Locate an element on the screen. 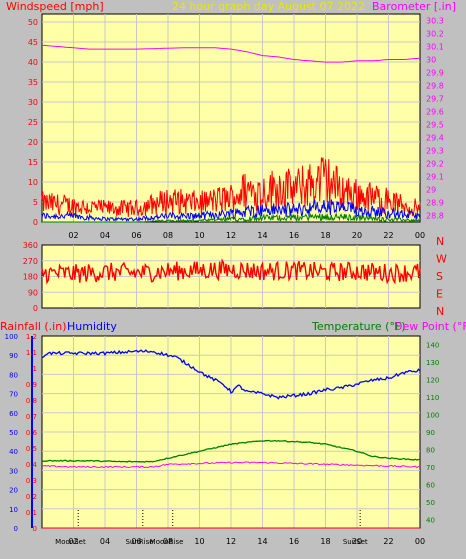 This screenshot has width=466, height=559. rainfall-tick-label: 0.4 is located at coordinates (32, 465).